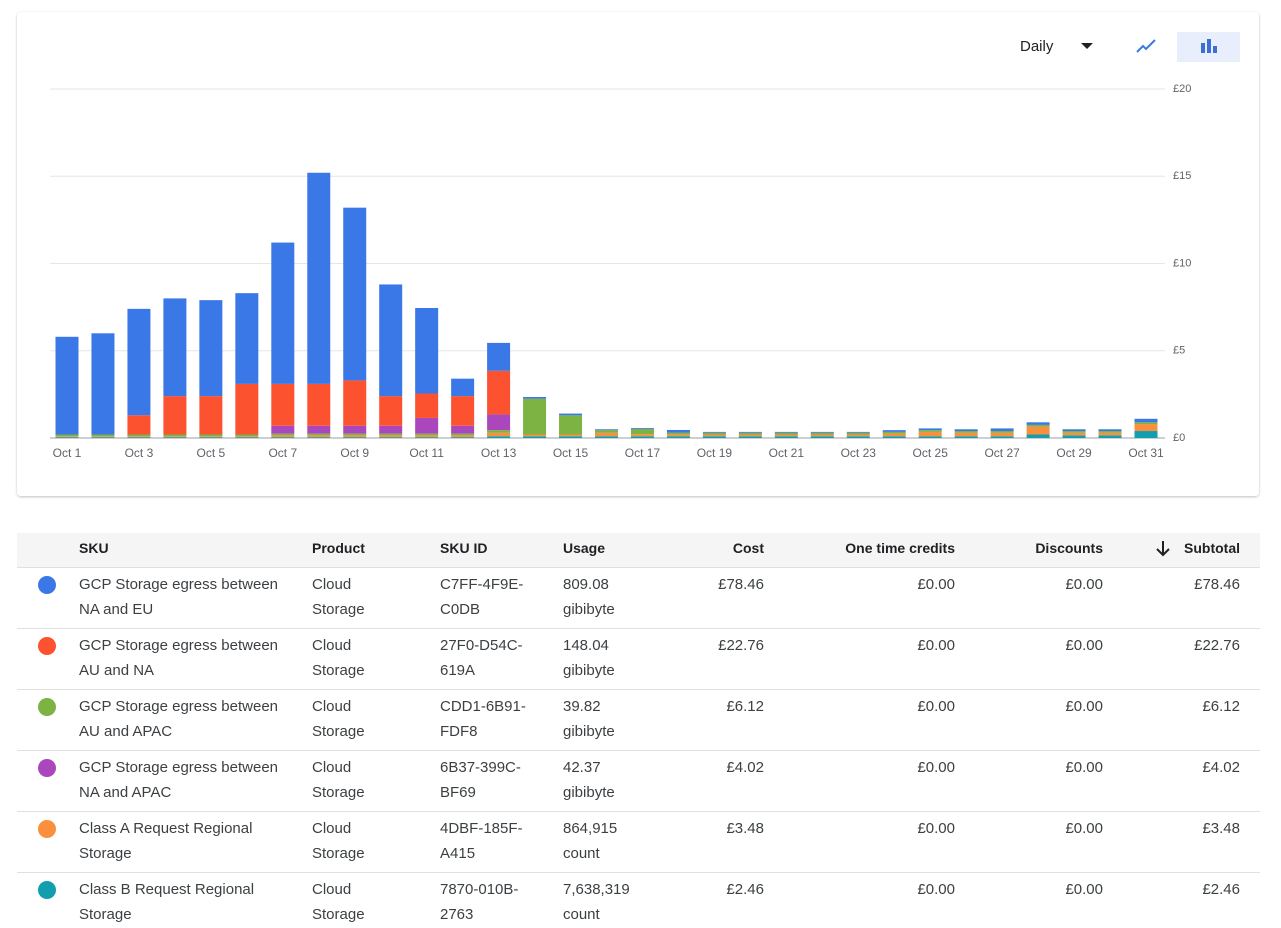 The image size is (1281, 928). I want to click on dropdown-arrow, so click(1087, 46).